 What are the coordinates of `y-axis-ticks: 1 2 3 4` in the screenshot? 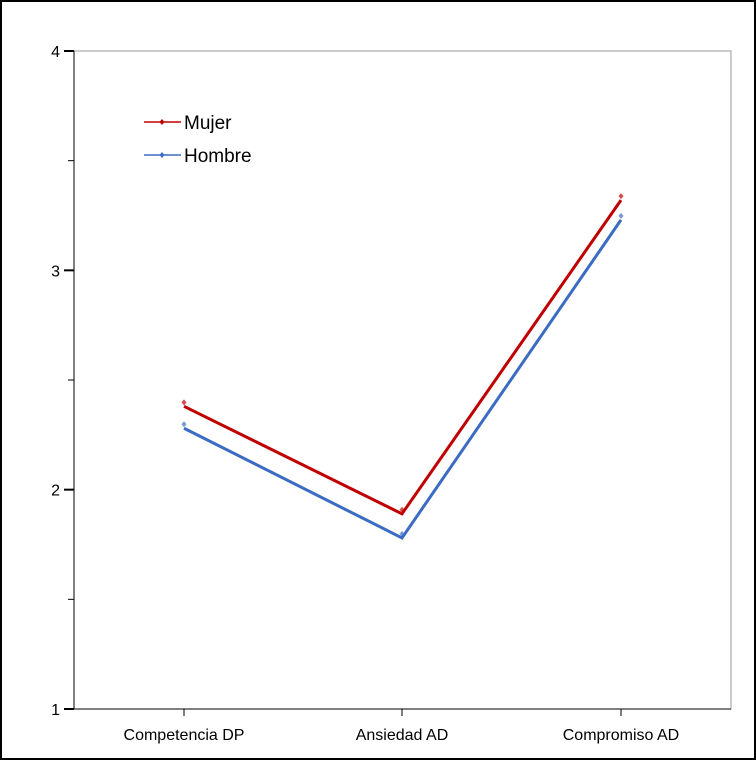 It's located at (62, 381).